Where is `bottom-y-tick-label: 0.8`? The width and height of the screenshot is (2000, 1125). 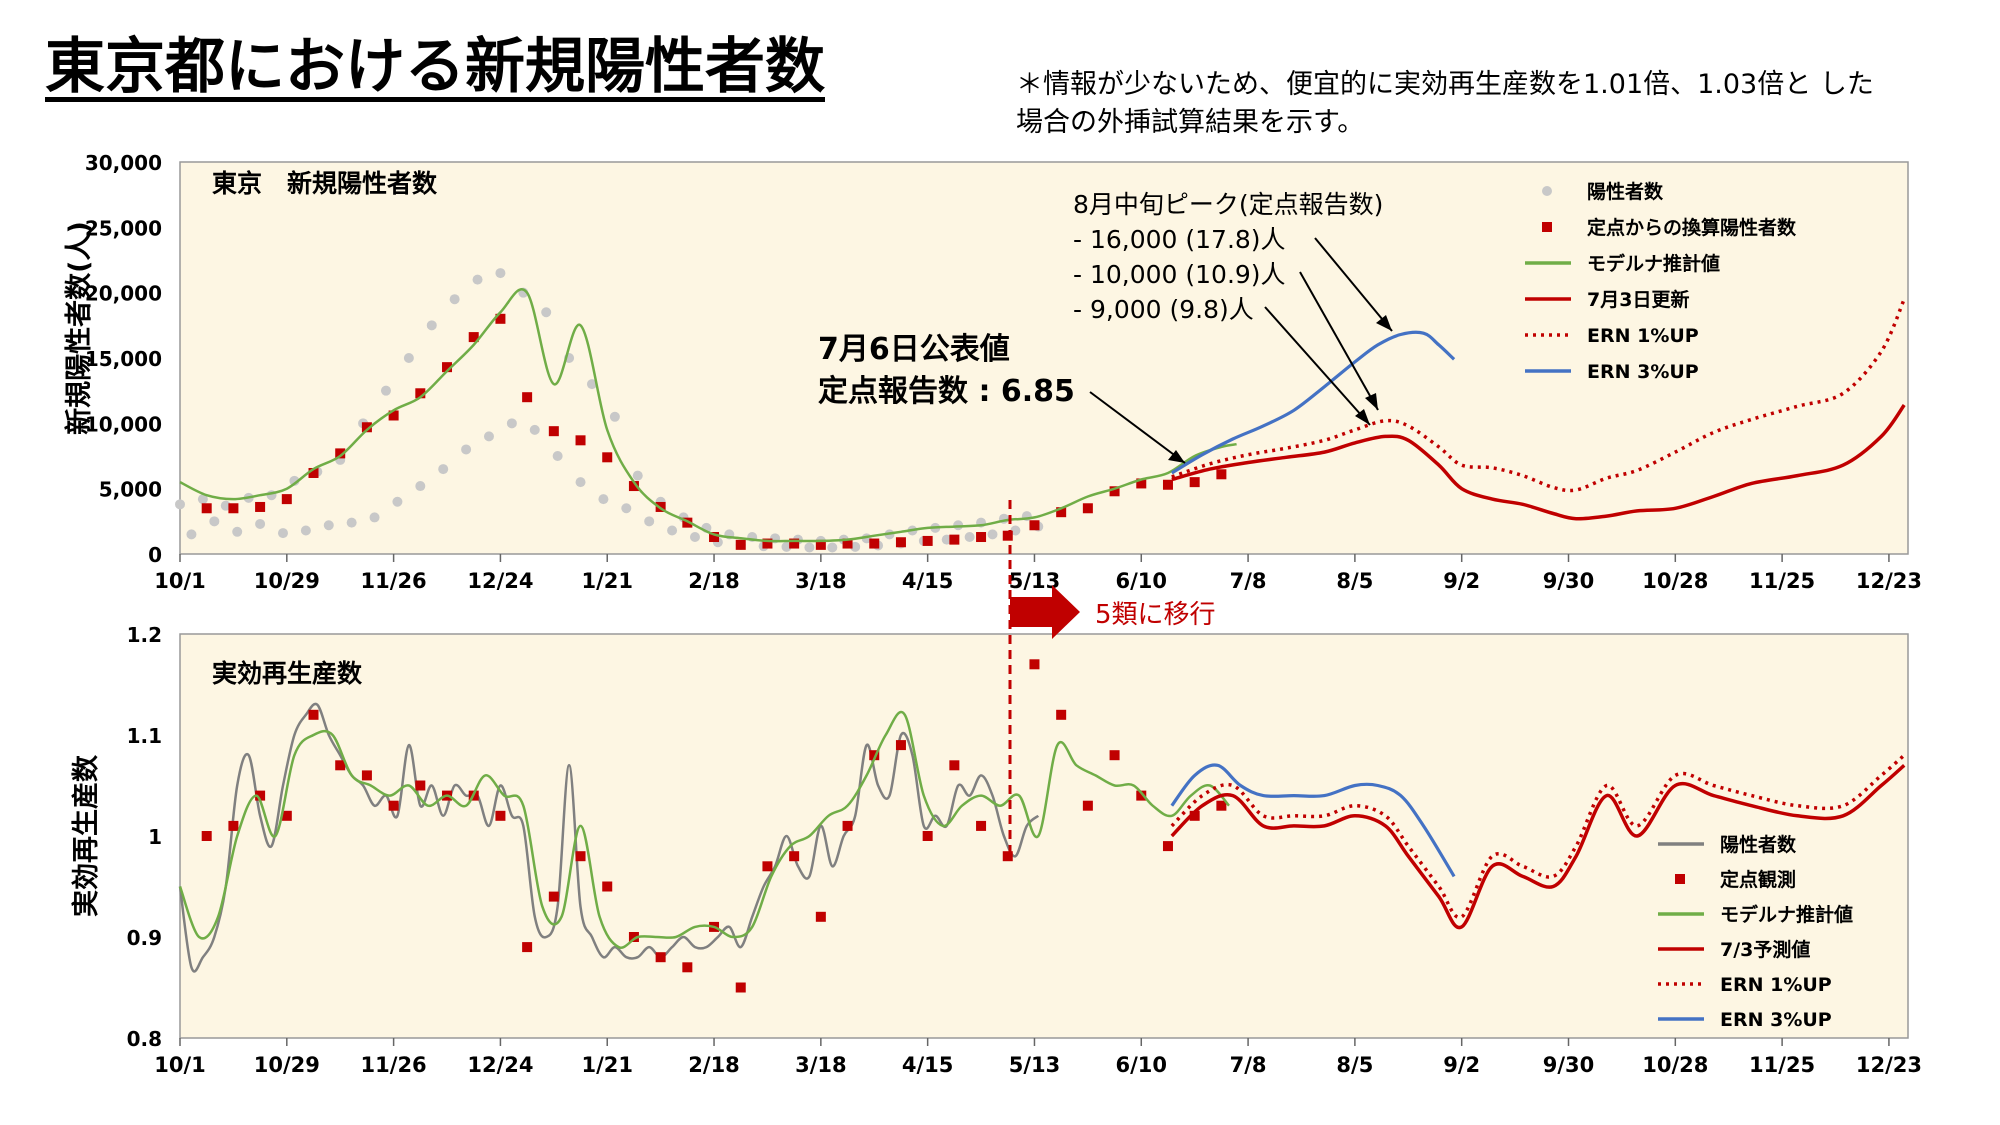
bottom-y-tick-label: 0.8 is located at coordinates (144, 1039).